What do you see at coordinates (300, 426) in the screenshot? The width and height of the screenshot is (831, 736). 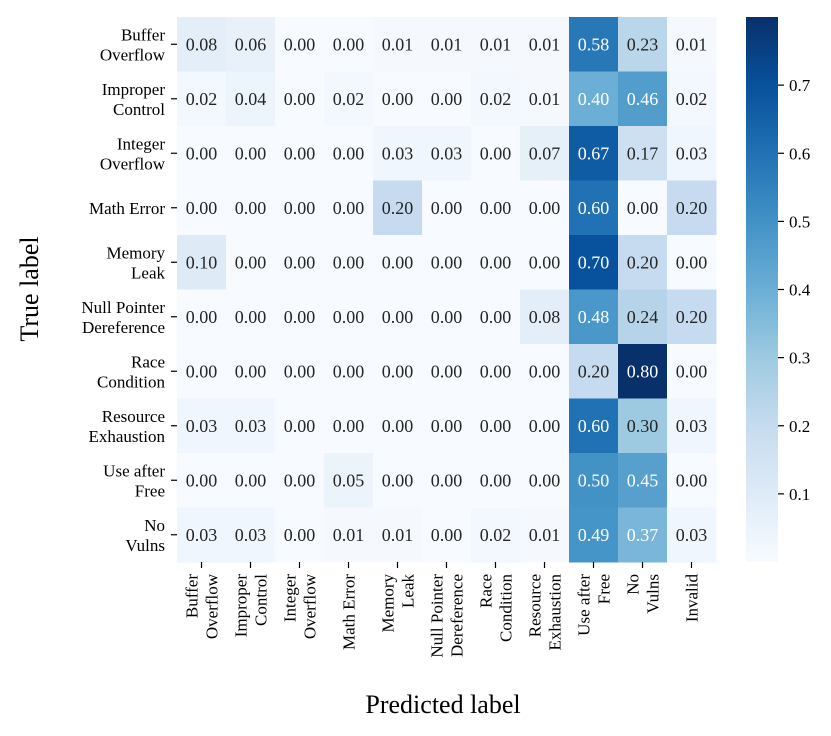 I see `cell-label-r7-c2: 0.00` at bounding box center [300, 426].